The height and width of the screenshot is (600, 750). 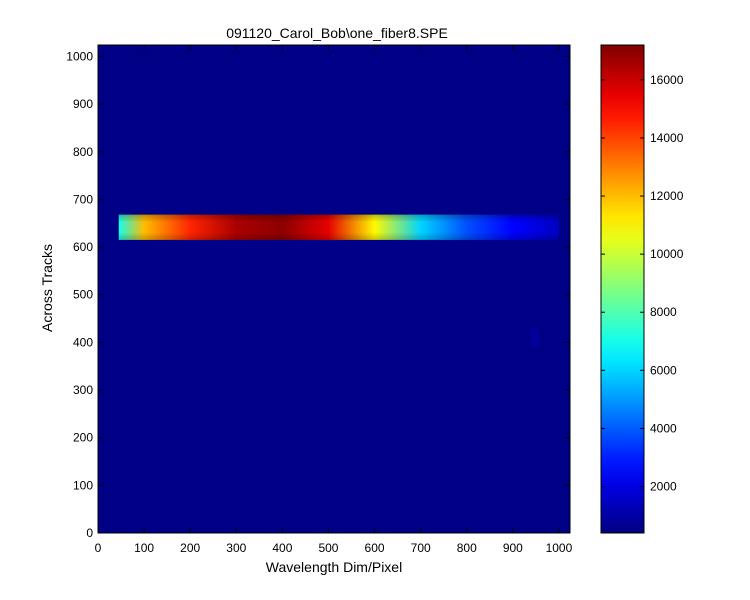 I want to click on y-tick-label: 400, so click(x=83, y=342).